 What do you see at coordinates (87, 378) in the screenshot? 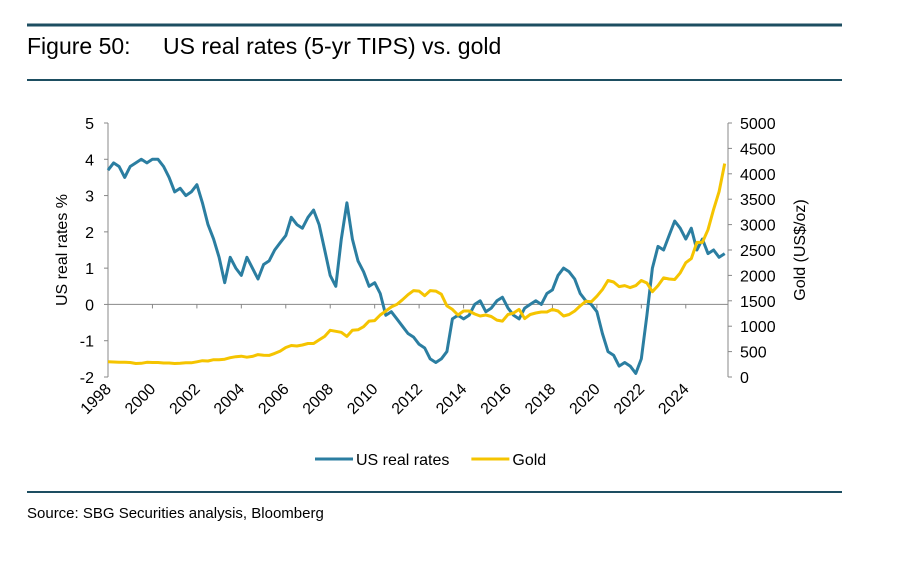
I see `y-tick-label: -2` at bounding box center [87, 378].